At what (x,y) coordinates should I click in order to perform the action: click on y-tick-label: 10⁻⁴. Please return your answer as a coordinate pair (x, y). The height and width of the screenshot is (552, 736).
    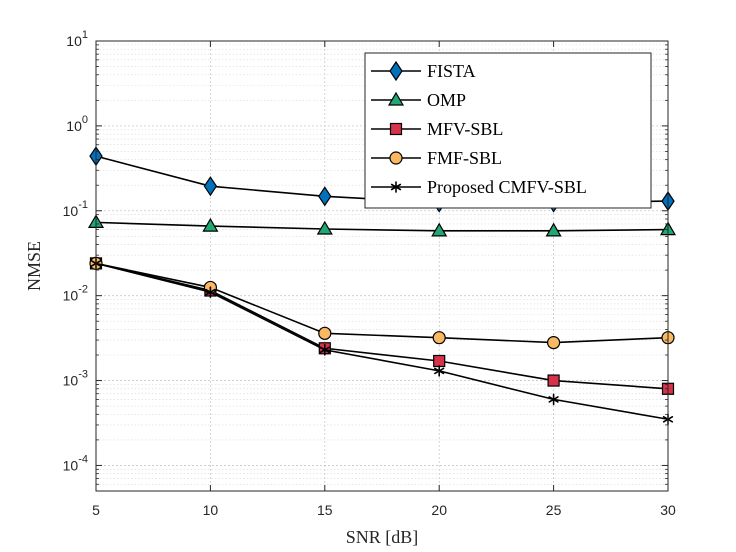
    Looking at the image, I should click on (75, 463).